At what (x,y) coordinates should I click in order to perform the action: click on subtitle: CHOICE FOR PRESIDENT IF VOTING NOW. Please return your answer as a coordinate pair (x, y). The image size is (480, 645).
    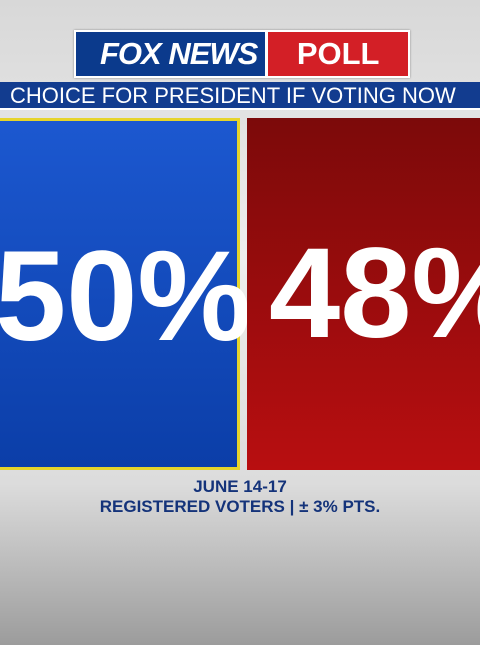
    Looking at the image, I should click on (240, 96).